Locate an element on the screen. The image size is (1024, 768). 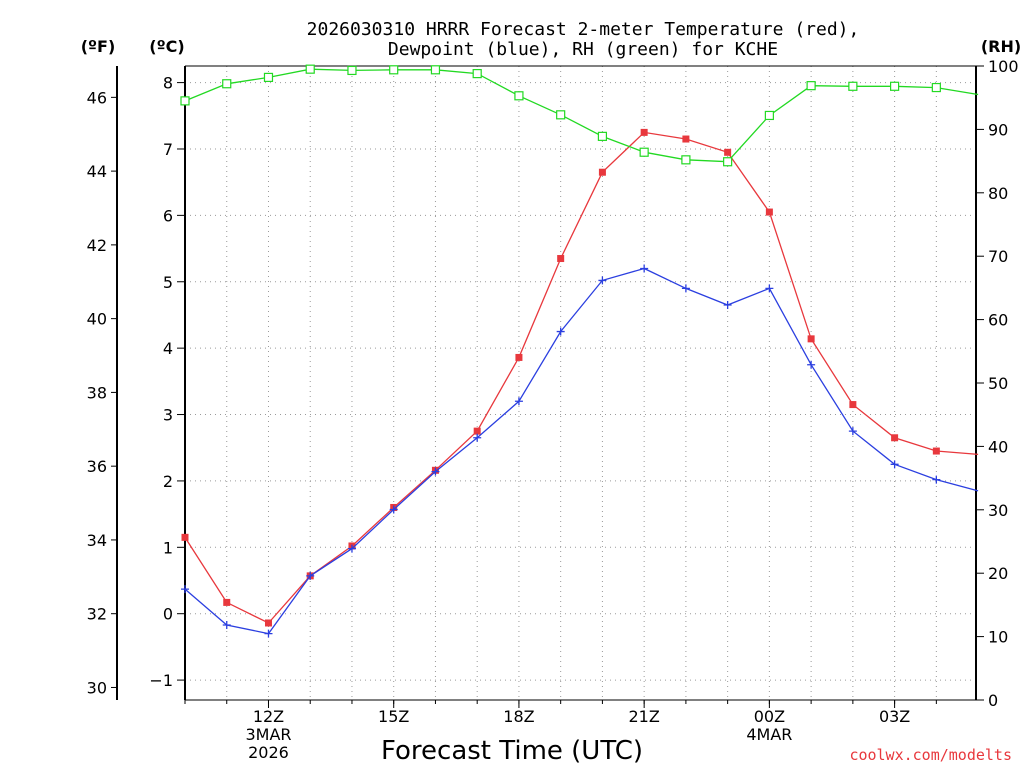
credit-link: coolwx.com/modelts is located at coordinates (930, 755).